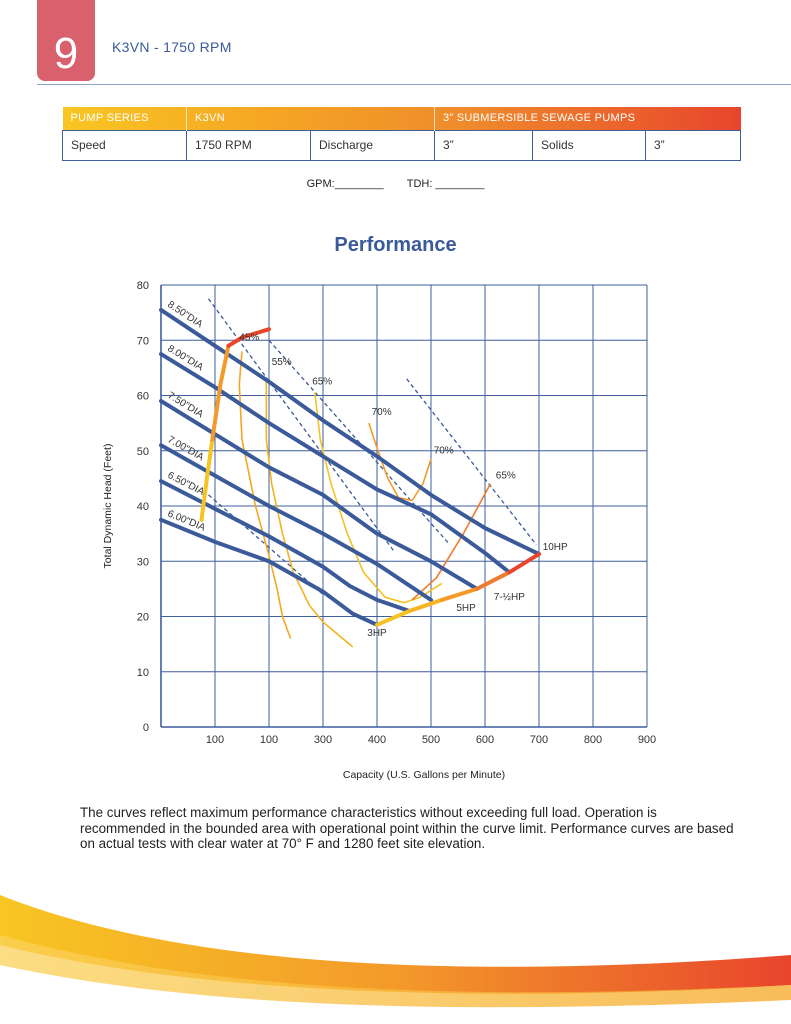 The height and width of the screenshot is (1024, 791). Describe the element at coordinates (377, 633) in the screenshot. I see `hp-label: 3HP` at that location.